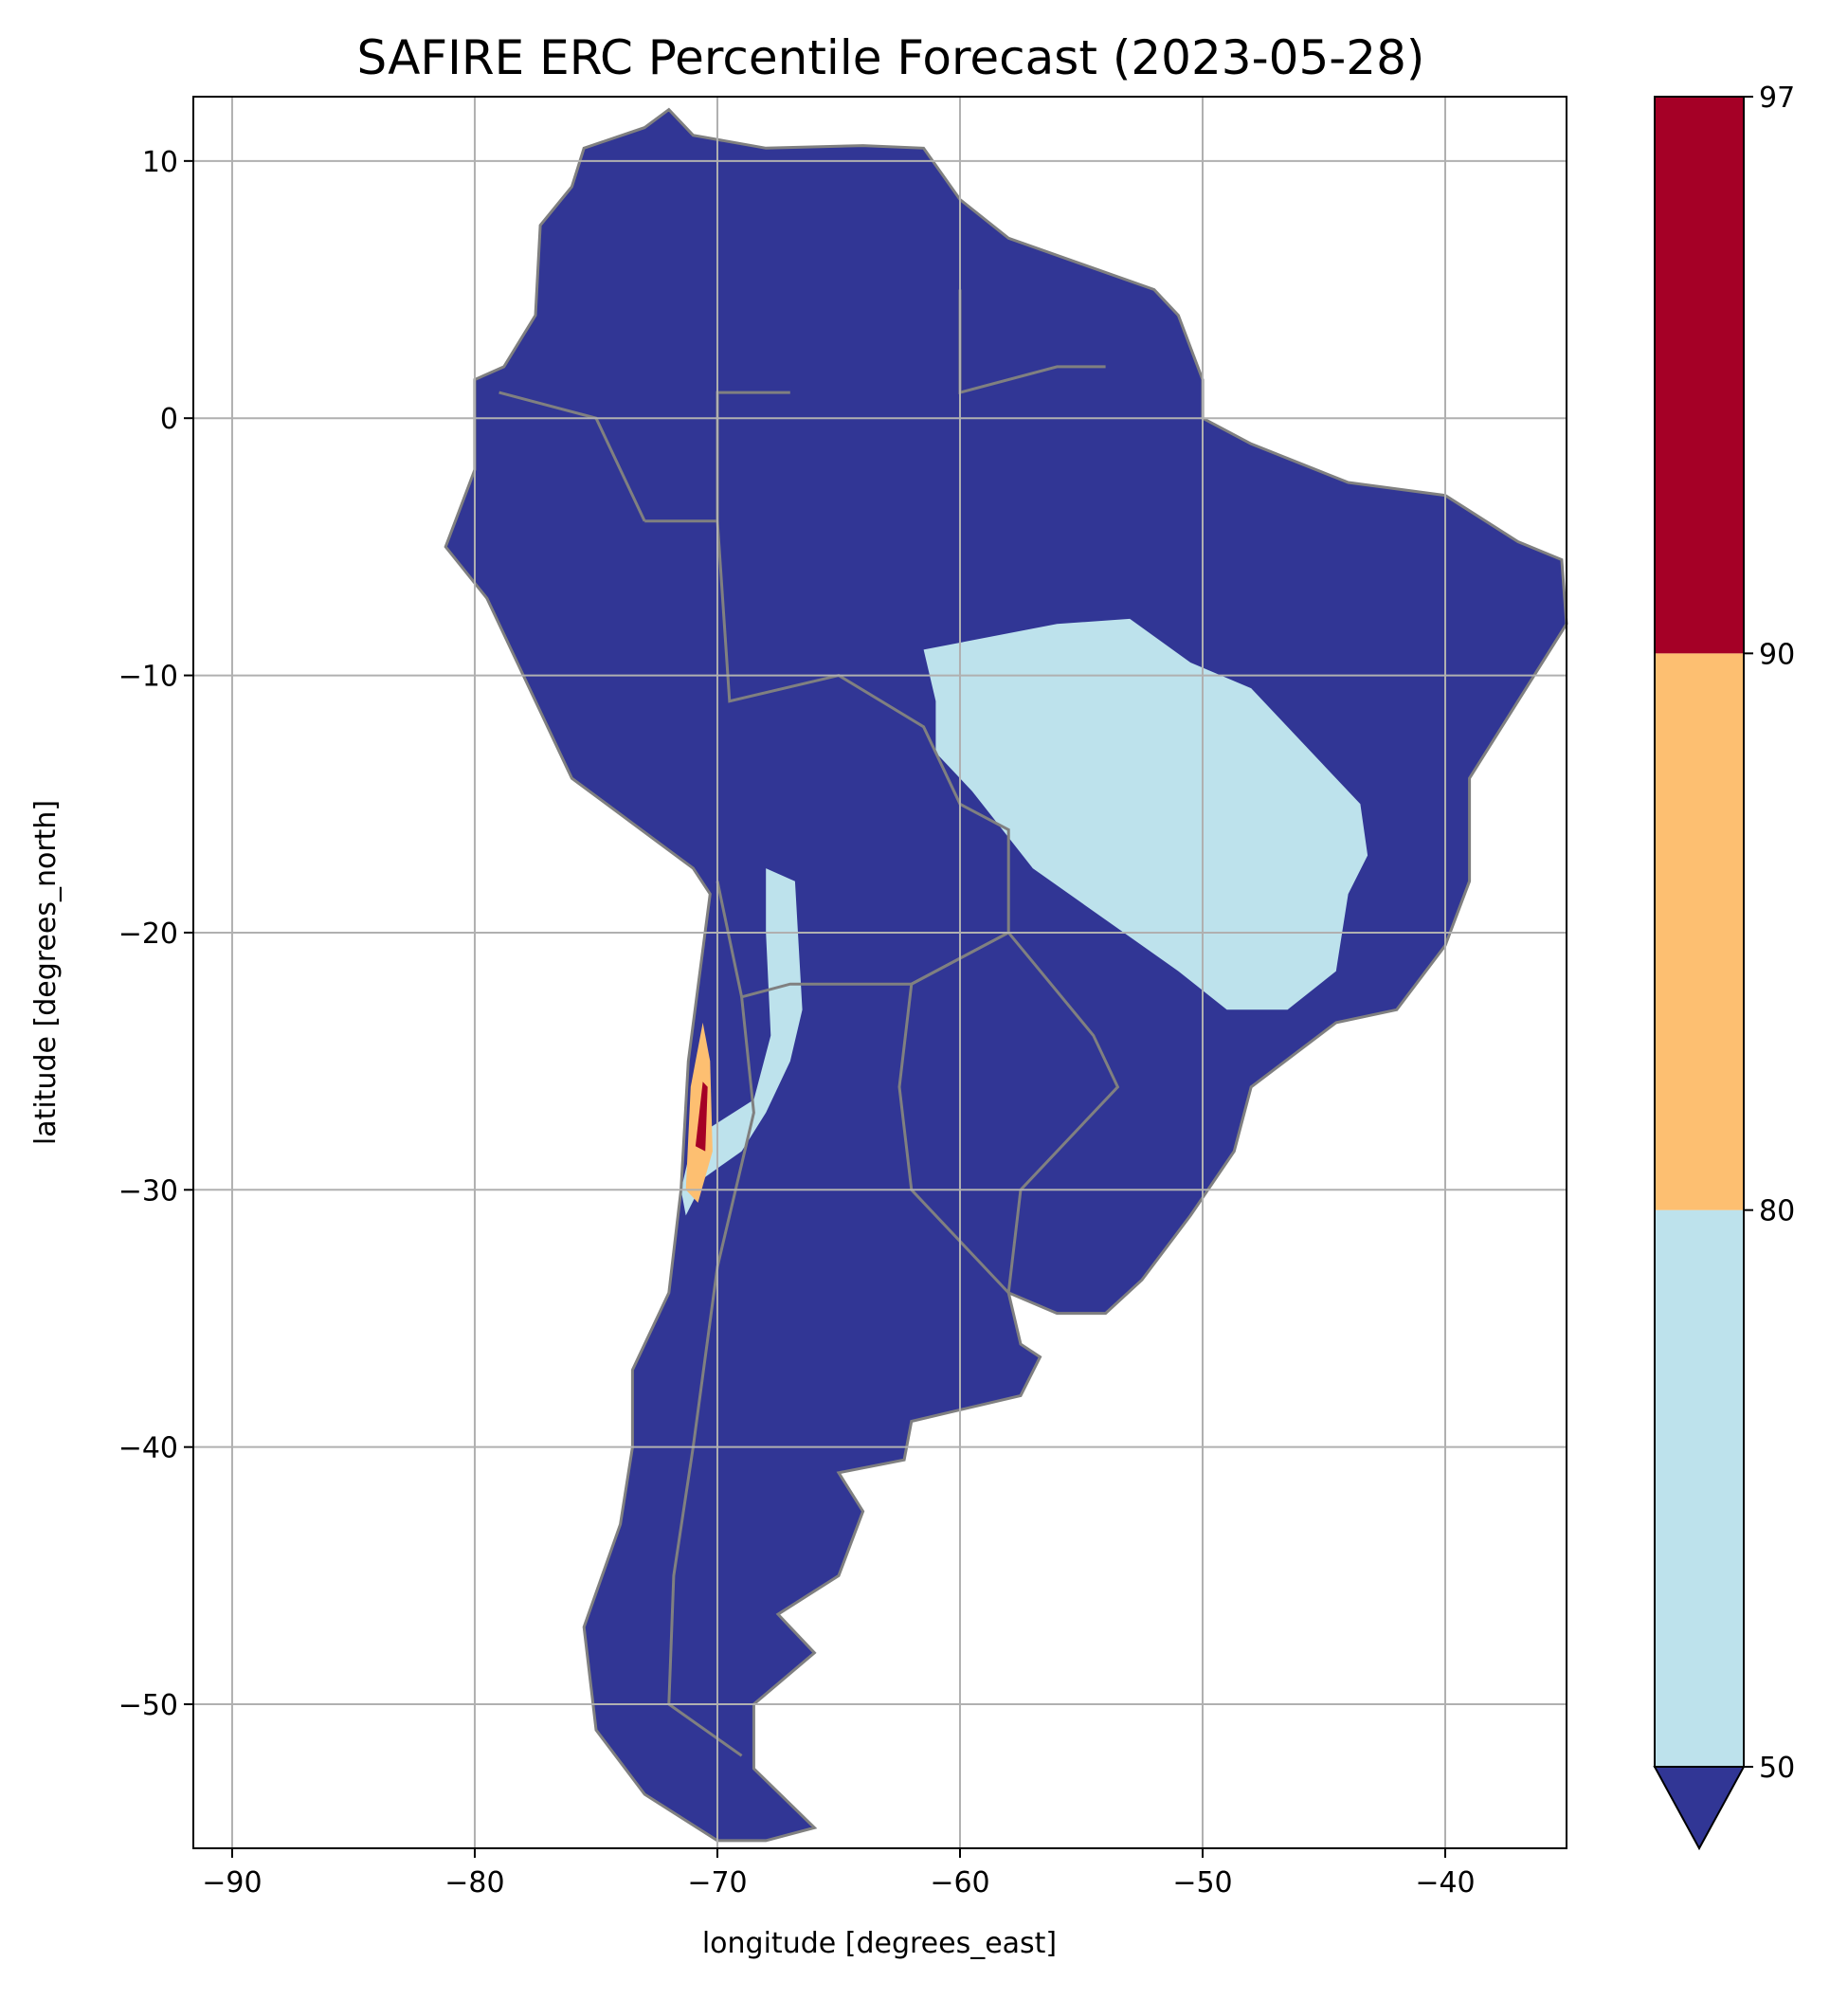  What do you see at coordinates (148, 1191) in the screenshot?
I see `y-tick-label: −30` at bounding box center [148, 1191].